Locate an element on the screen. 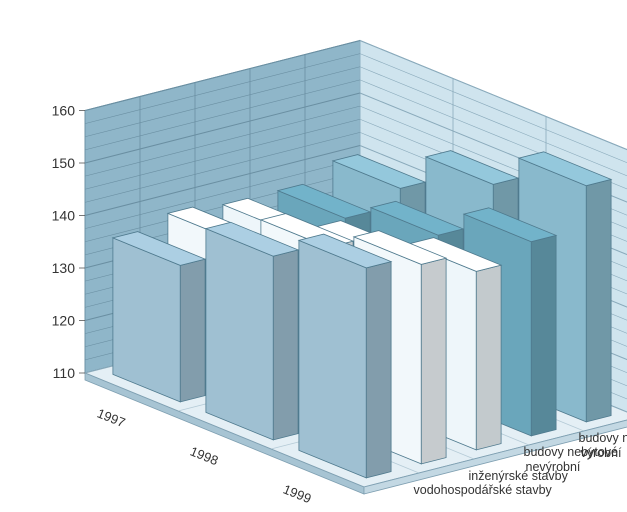 The width and height of the screenshot is (627, 512). series-label-line: nevýrobní is located at coordinates (553, 467).